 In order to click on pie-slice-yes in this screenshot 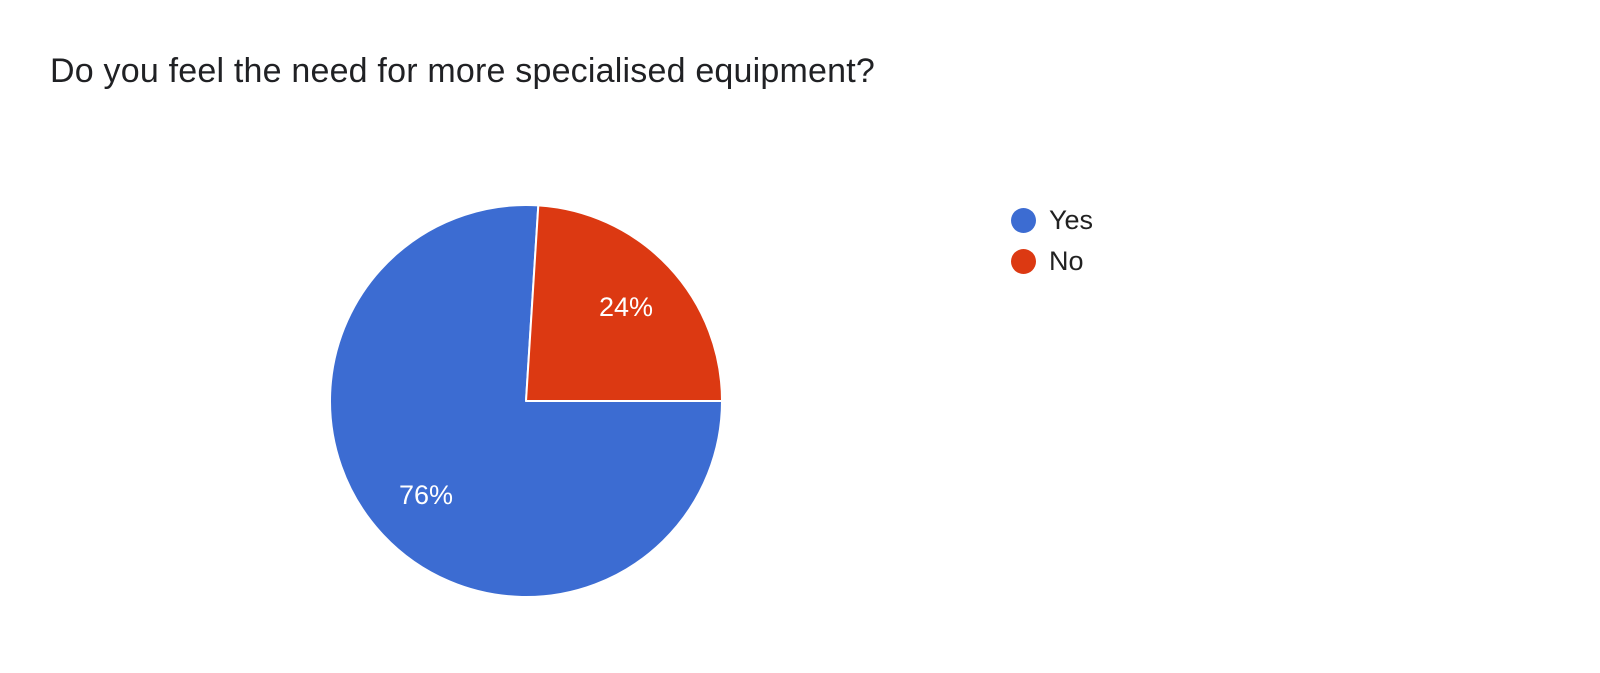, I will do `click(526, 401)`.